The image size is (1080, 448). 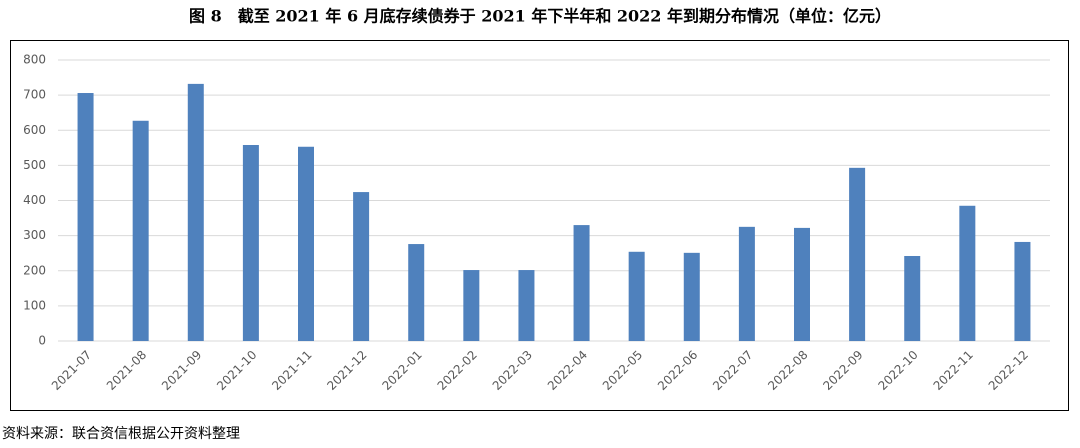 I want to click on x-tick-label: 2022-06, so click(x=677, y=370).